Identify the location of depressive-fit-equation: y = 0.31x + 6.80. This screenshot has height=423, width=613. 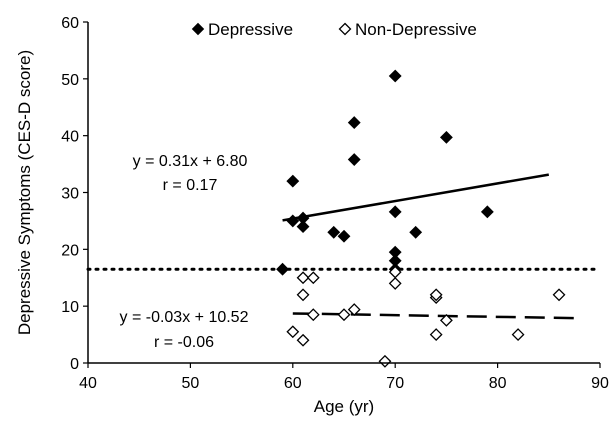
(190, 161).